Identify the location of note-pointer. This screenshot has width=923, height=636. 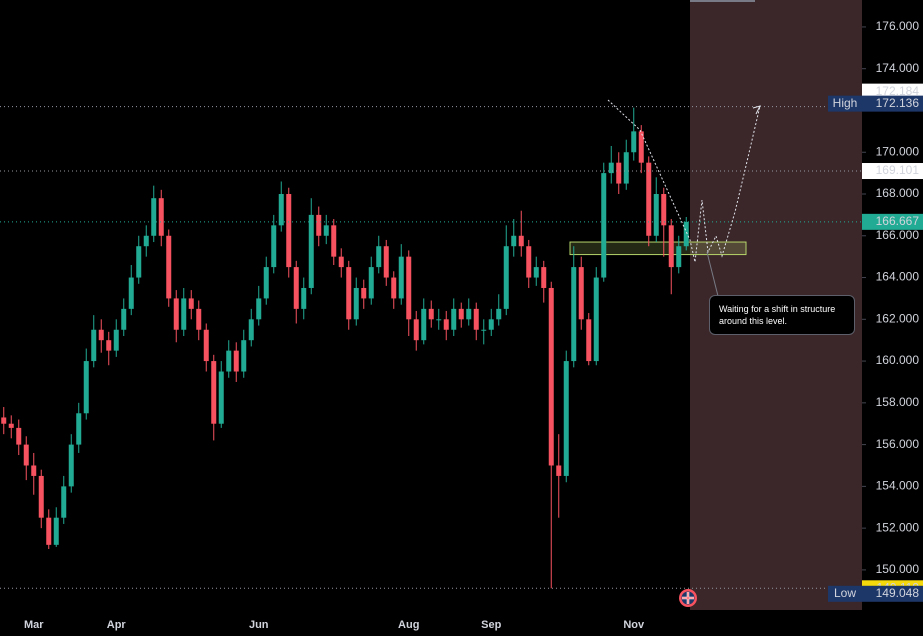
(712, 274).